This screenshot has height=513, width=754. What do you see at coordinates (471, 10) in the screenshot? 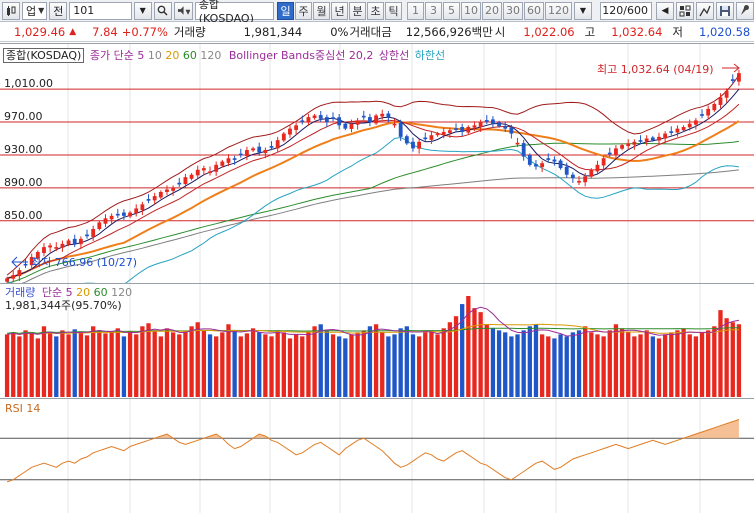
I see `interval-button-10: 10` at bounding box center [471, 10].